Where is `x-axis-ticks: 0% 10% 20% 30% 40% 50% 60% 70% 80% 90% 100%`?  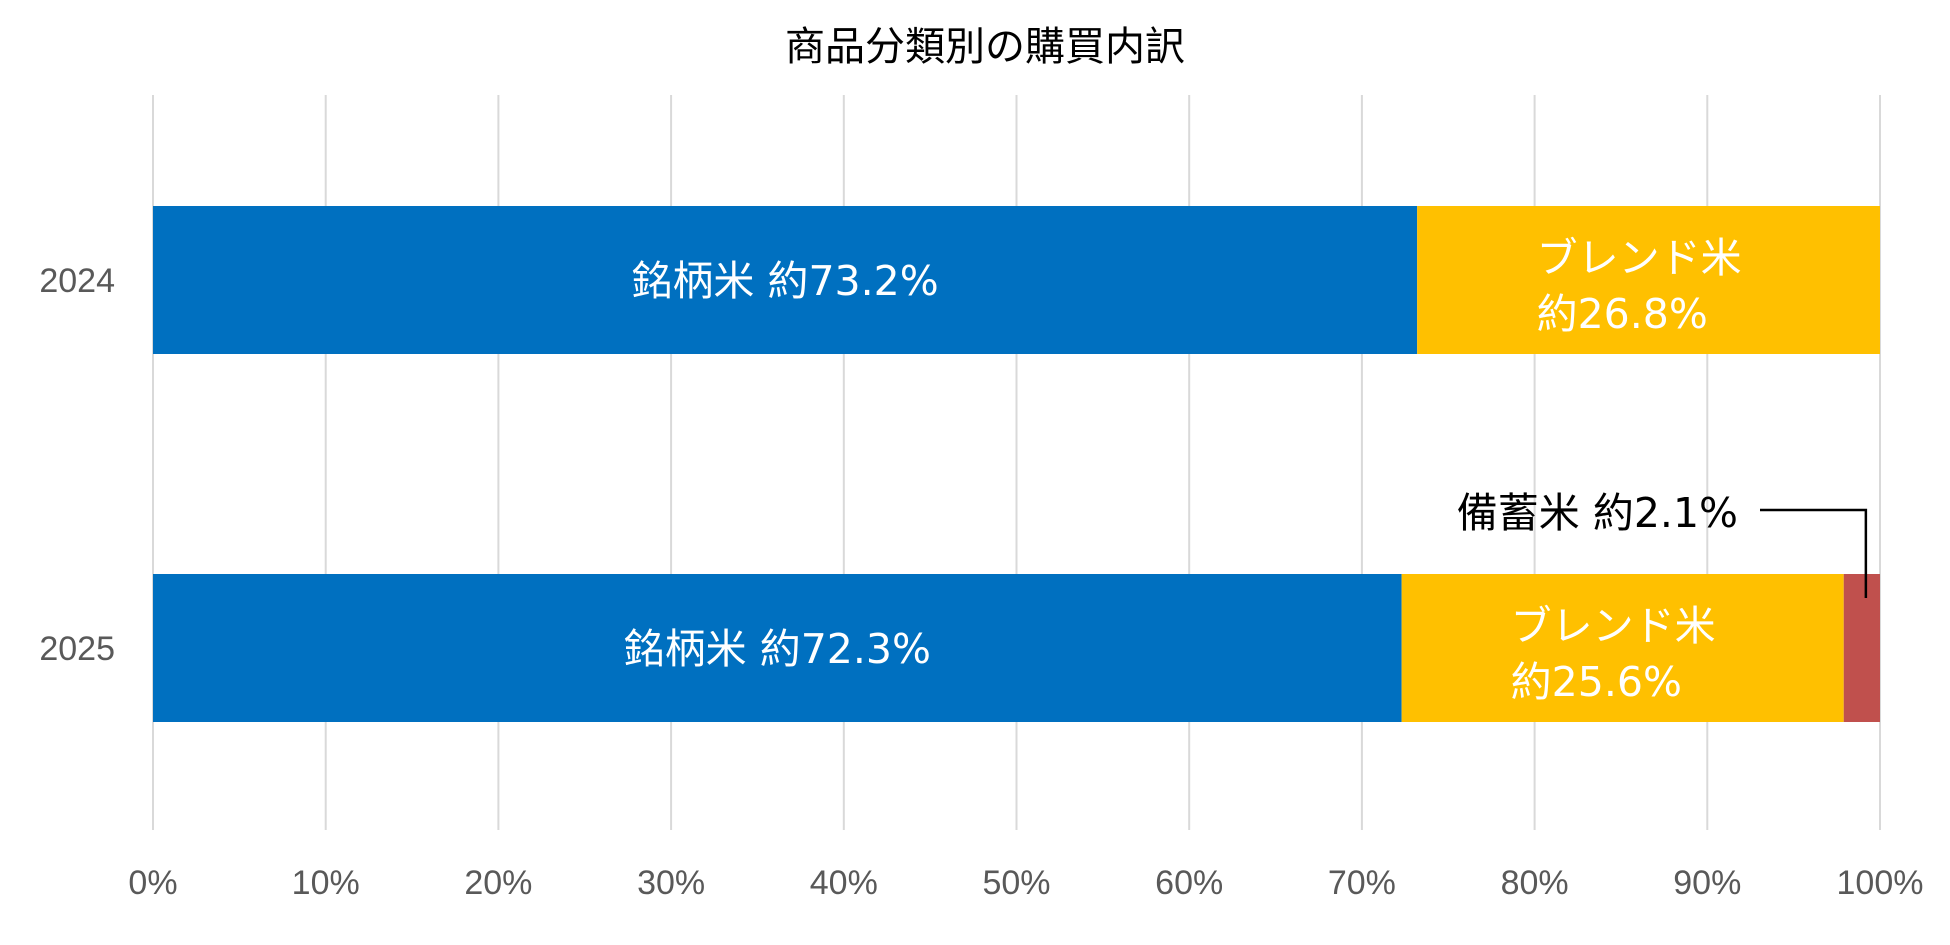
x-axis-ticks: 0% 10% 20% 30% 40% 50% 60% 70% 80% 90% 100% is located at coordinates (1025, 883).